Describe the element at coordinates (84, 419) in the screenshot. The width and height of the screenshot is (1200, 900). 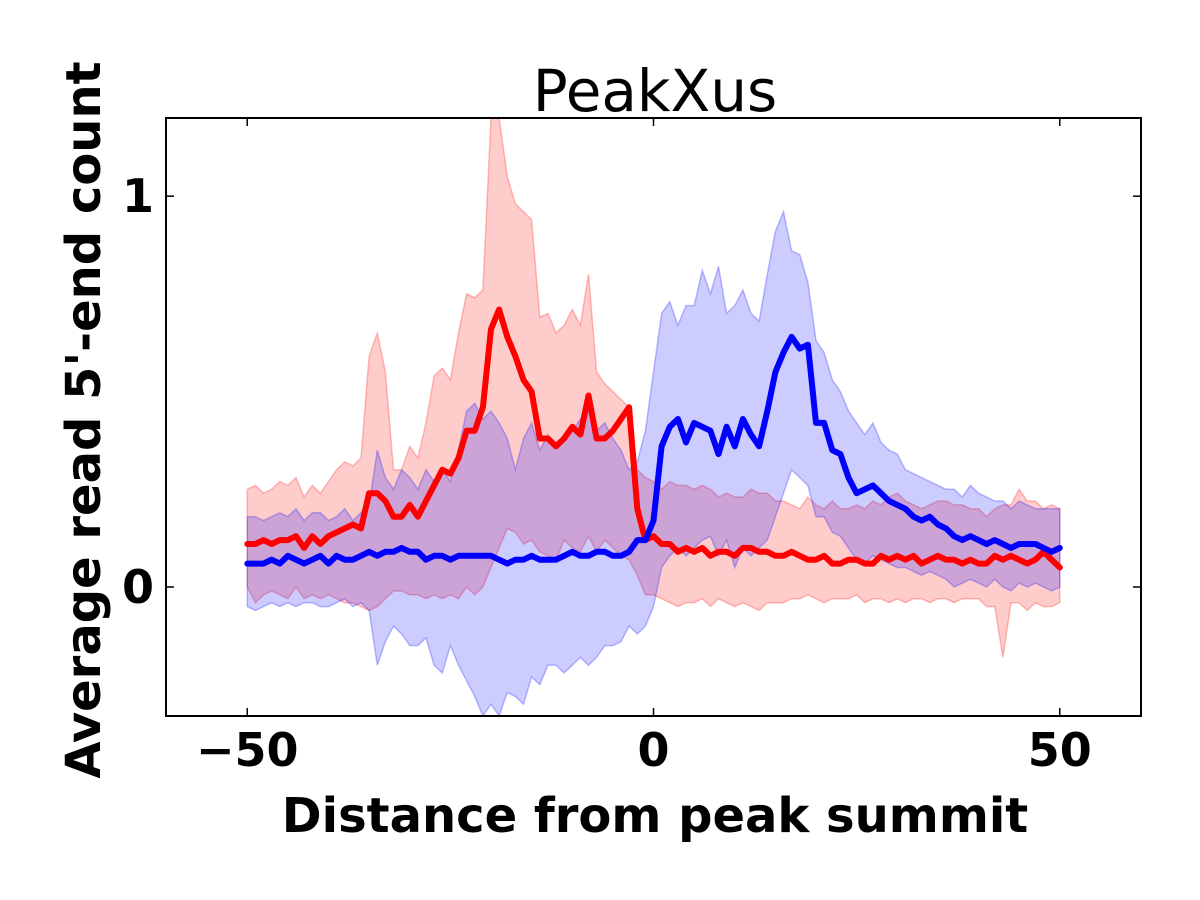
I see `y-axis-label: Average read 5'-end count` at that location.